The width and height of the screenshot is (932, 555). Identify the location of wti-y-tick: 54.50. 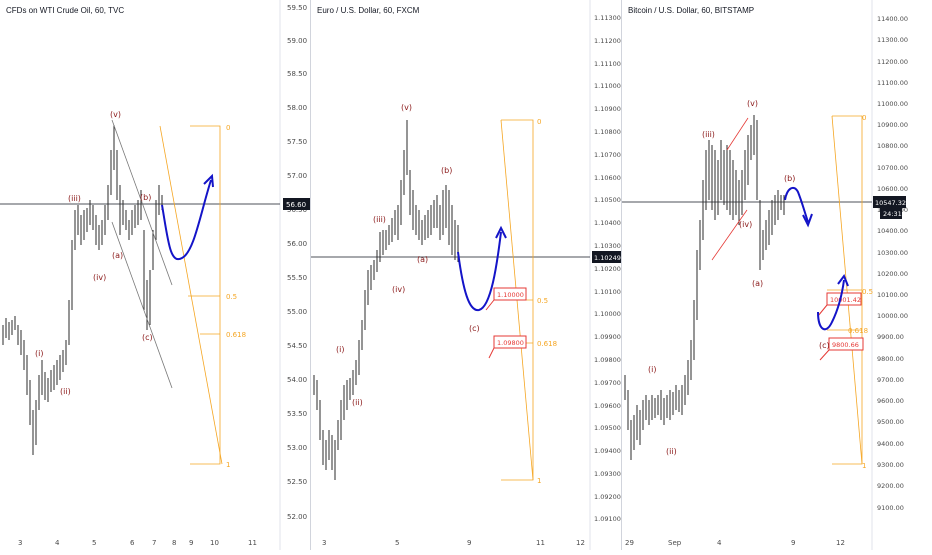
(297, 346).